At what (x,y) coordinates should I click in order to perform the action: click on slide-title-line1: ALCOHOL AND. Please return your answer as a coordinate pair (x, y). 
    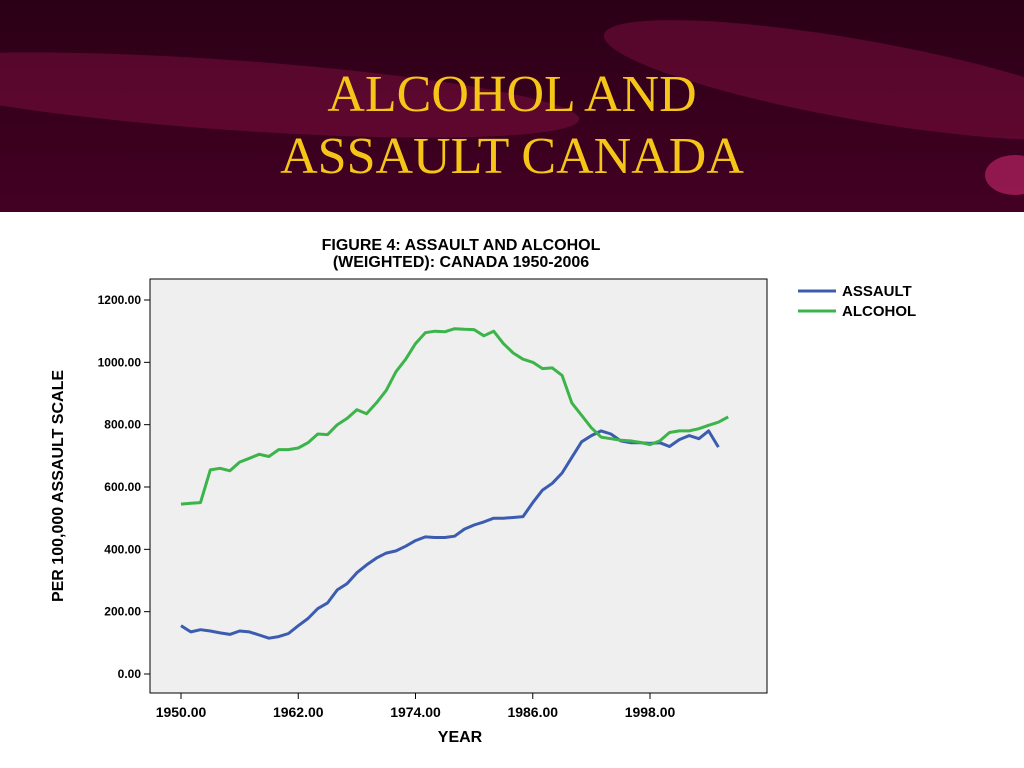
    Looking at the image, I should click on (512, 94).